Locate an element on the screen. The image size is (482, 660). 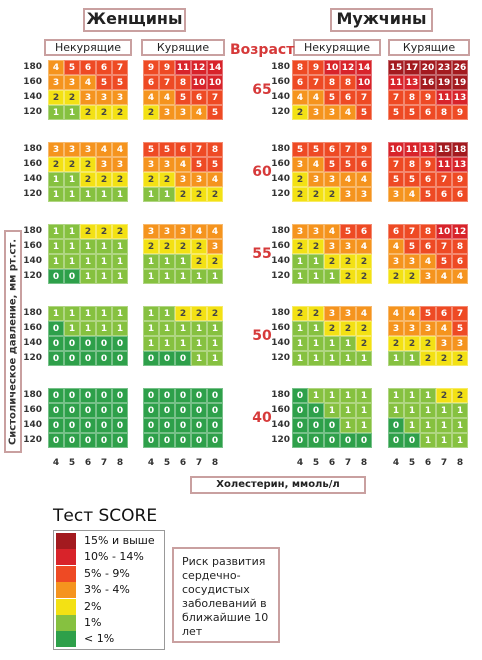
legend-label: 10% - 14% is located at coordinates (114, 557).